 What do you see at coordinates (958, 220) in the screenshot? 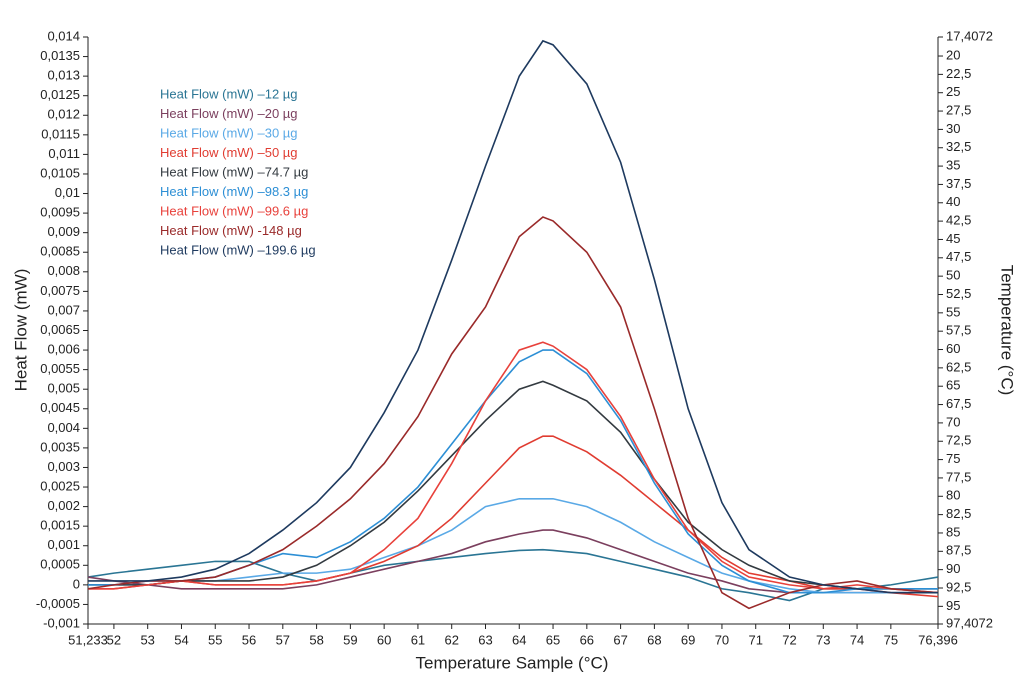
I see `y2-tick-label: 42,5` at bounding box center [958, 220].